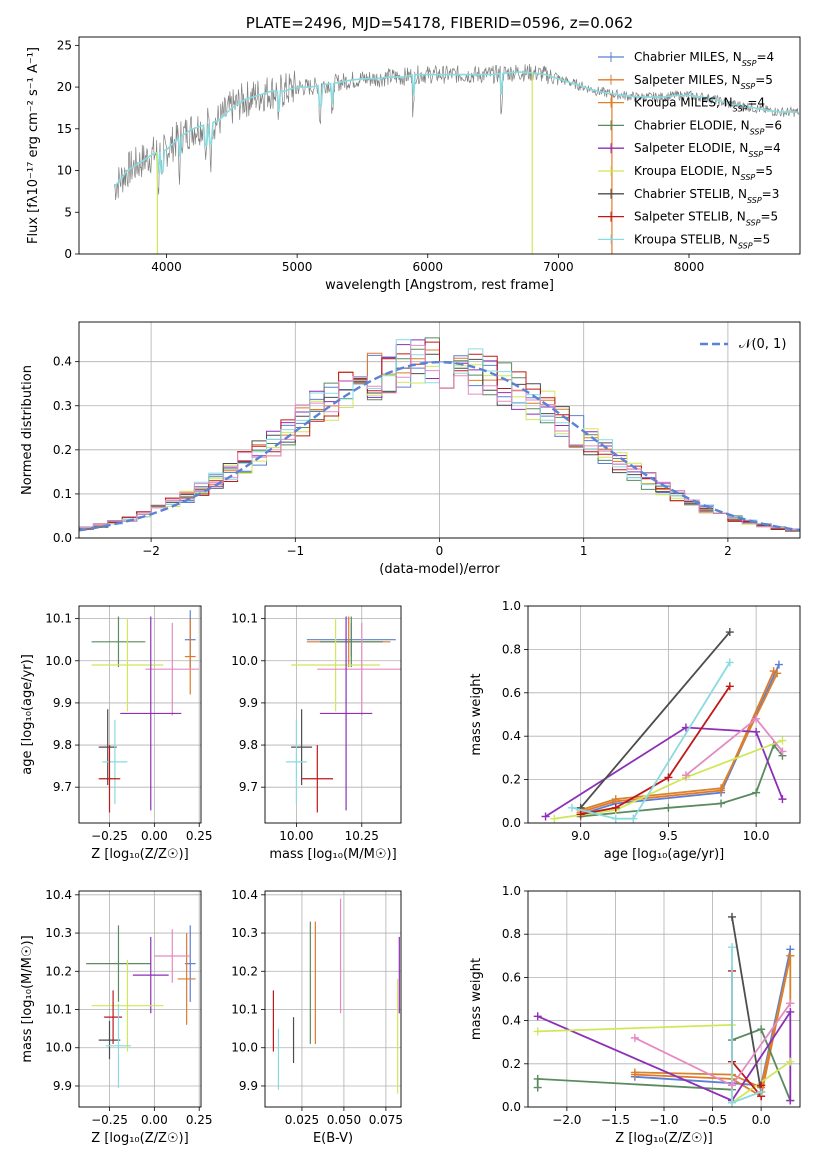 Image resolution: width=819 pixels, height=1170 pixels. I want to click on y-tick-label: 0, so click(68, 254).